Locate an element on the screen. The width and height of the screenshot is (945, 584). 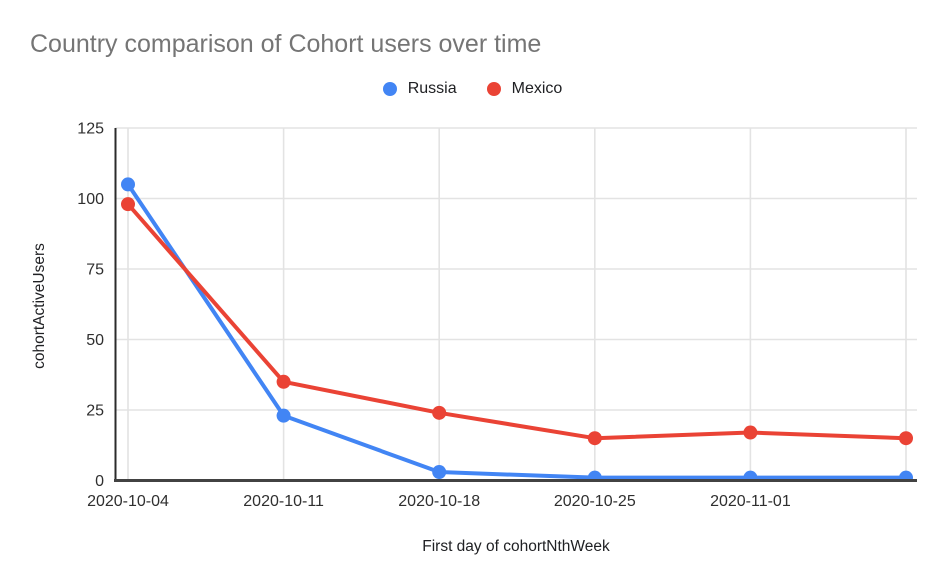
legend-item-russia: Russia is located at coordinates (419, 89).